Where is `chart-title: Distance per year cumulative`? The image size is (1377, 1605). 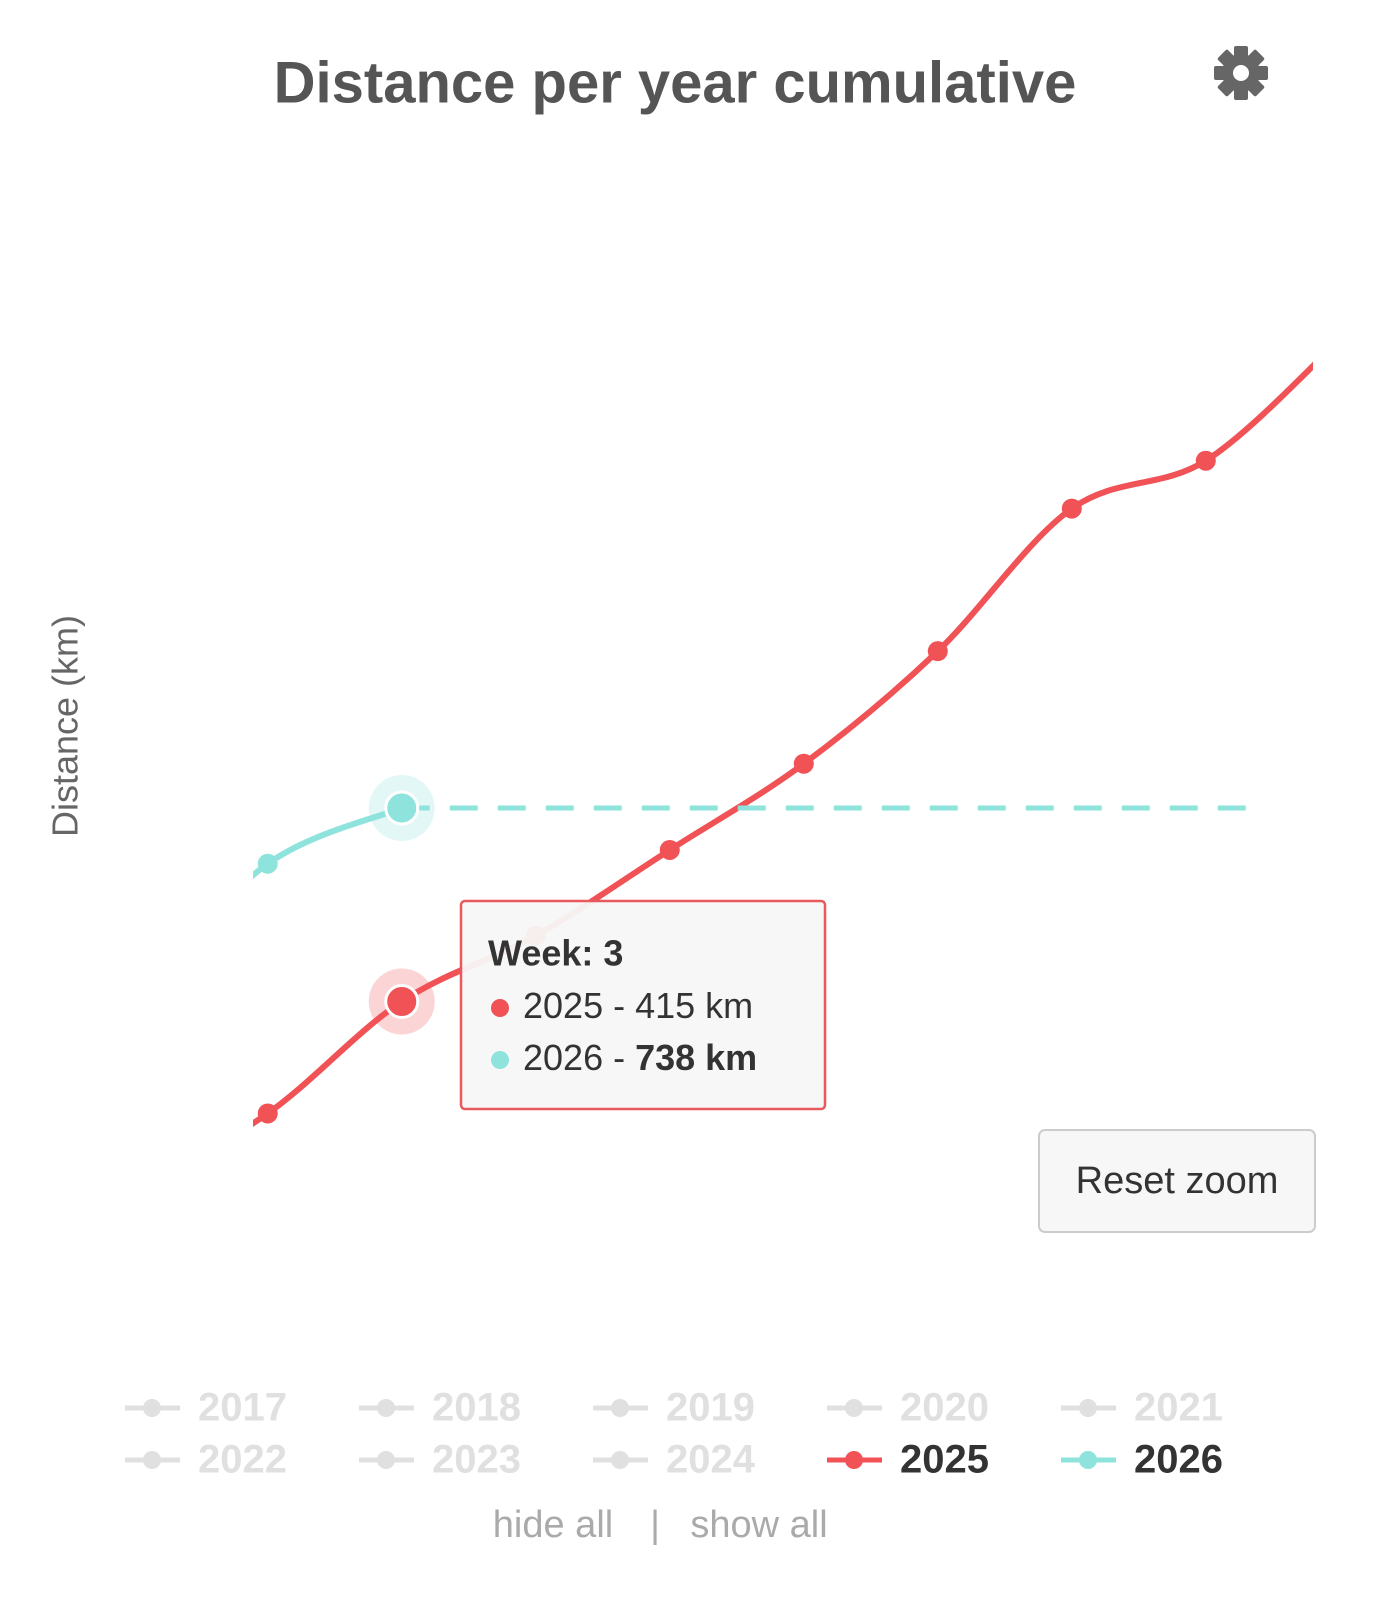
chart-title: Distance per year cumulative is located at coordinates (675, 82).